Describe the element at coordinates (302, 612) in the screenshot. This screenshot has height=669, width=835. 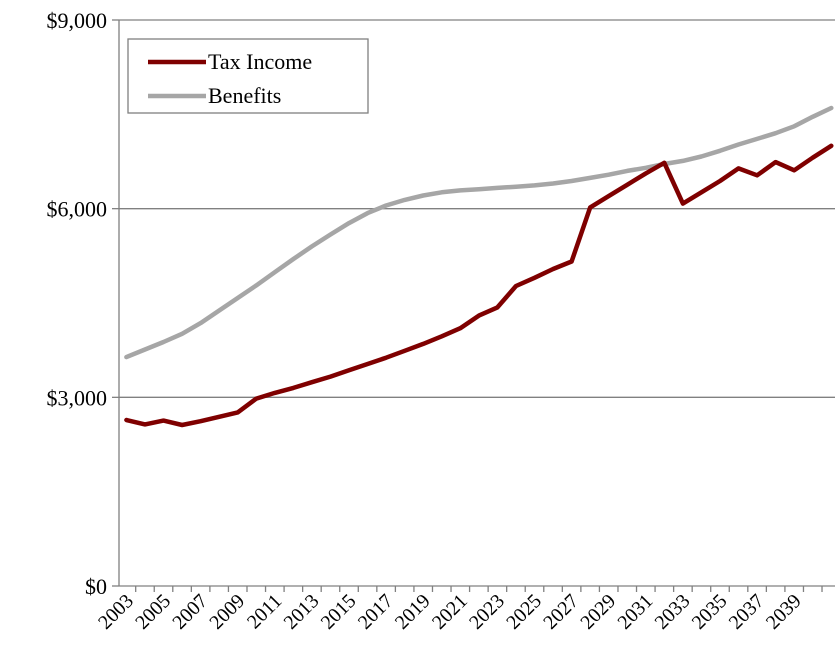
I see `x-tick-label: 2013` at that location.